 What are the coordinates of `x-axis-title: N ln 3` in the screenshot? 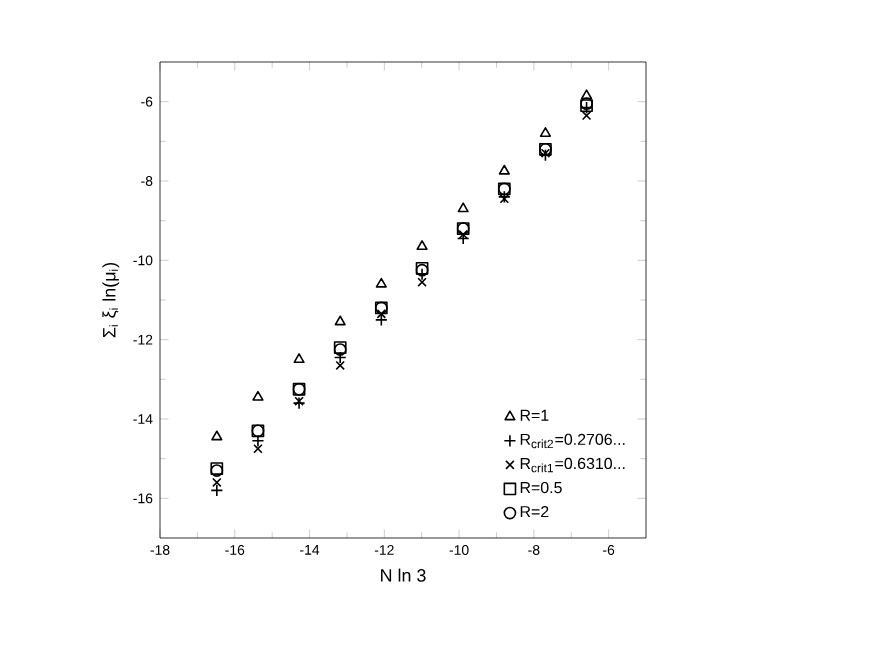 It's located at (403, 575).